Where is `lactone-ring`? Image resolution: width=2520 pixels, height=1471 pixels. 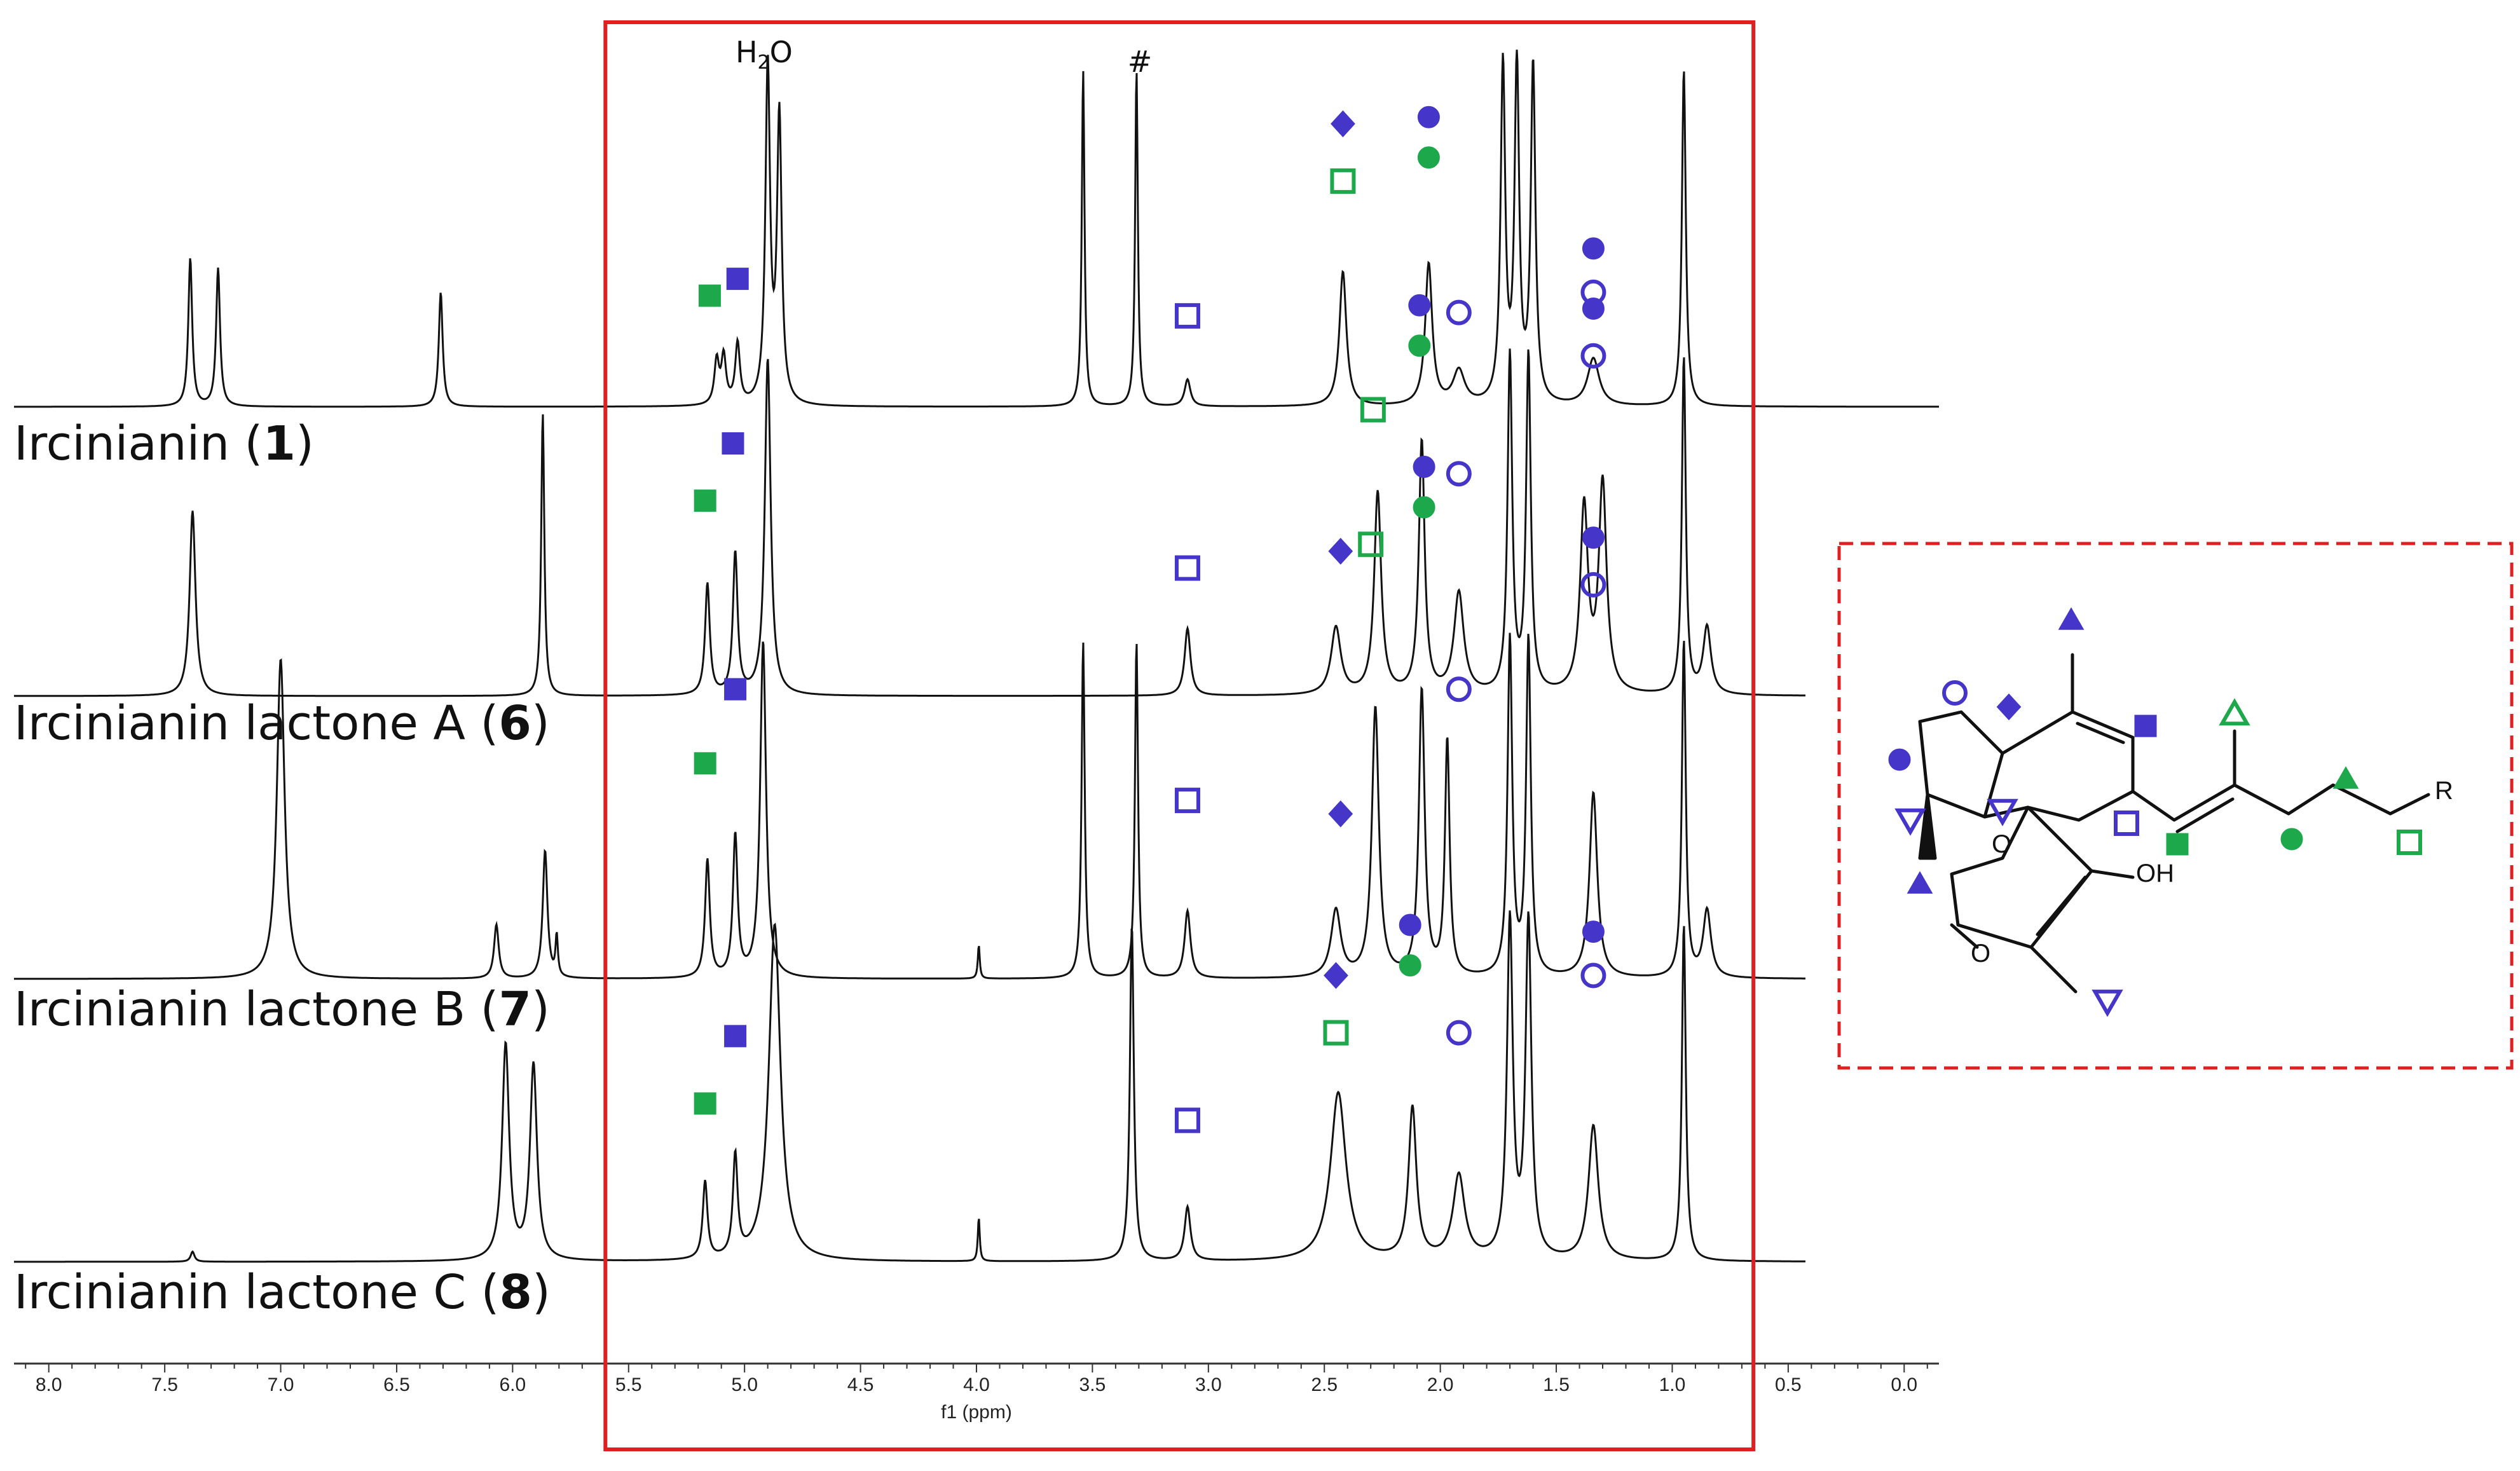
lactone-ring is located at coordinates (2021, 877).